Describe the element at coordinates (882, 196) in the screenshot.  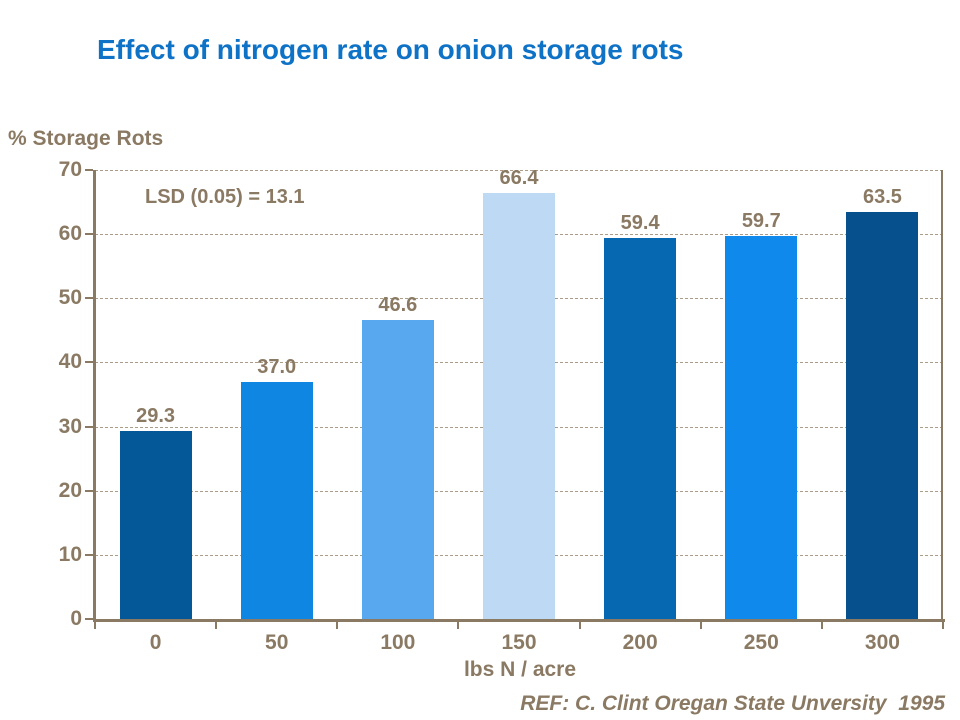
I see `bar-value-label: 63.5` at that location.